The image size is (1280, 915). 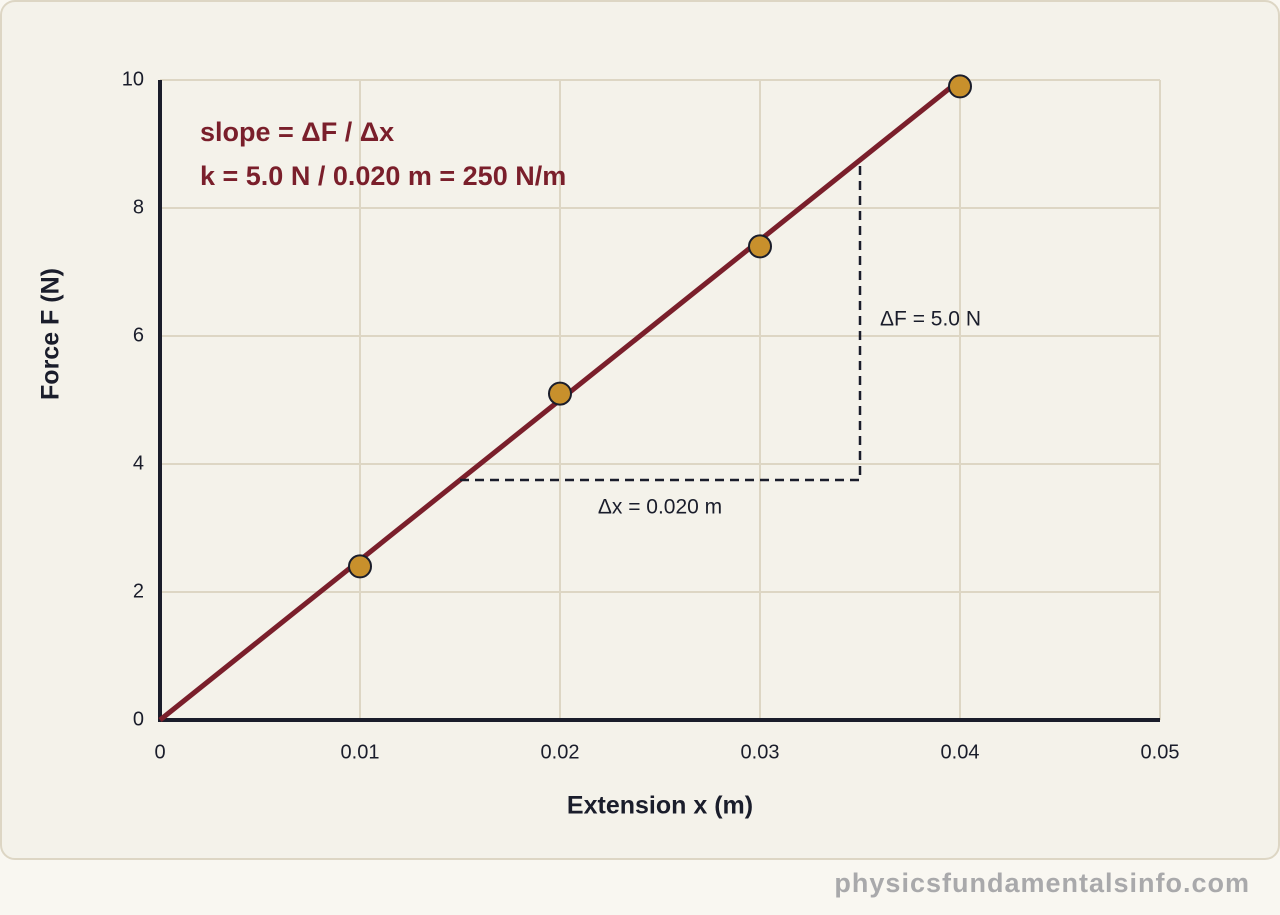 What do you see at coordinates (760, 752) in the screenshot?
I see `x-tick-label: 0.03` at bounding box center [760, 752].